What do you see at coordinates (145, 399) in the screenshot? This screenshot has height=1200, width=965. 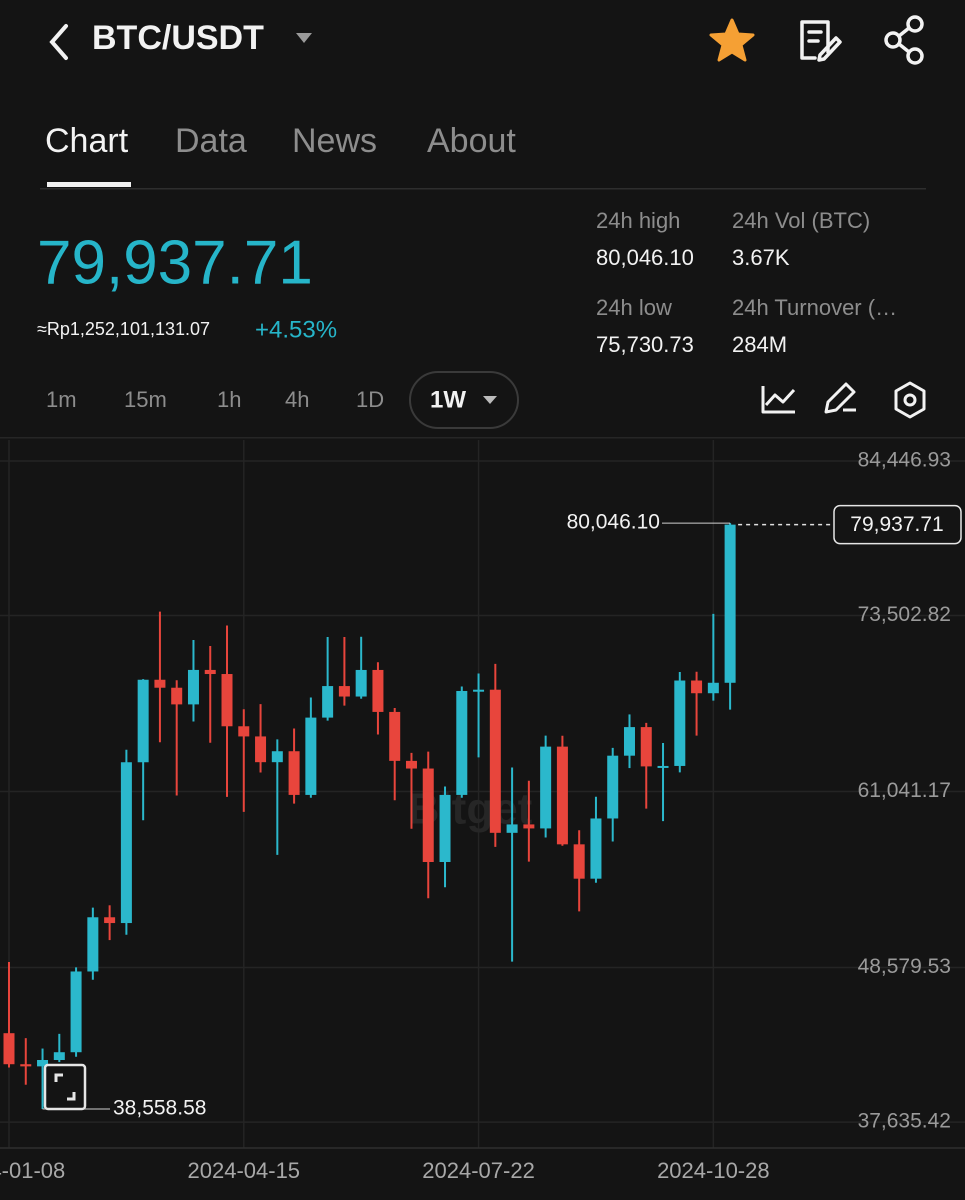 I see `timeframe: 15m` at bounding box center [145, 399].